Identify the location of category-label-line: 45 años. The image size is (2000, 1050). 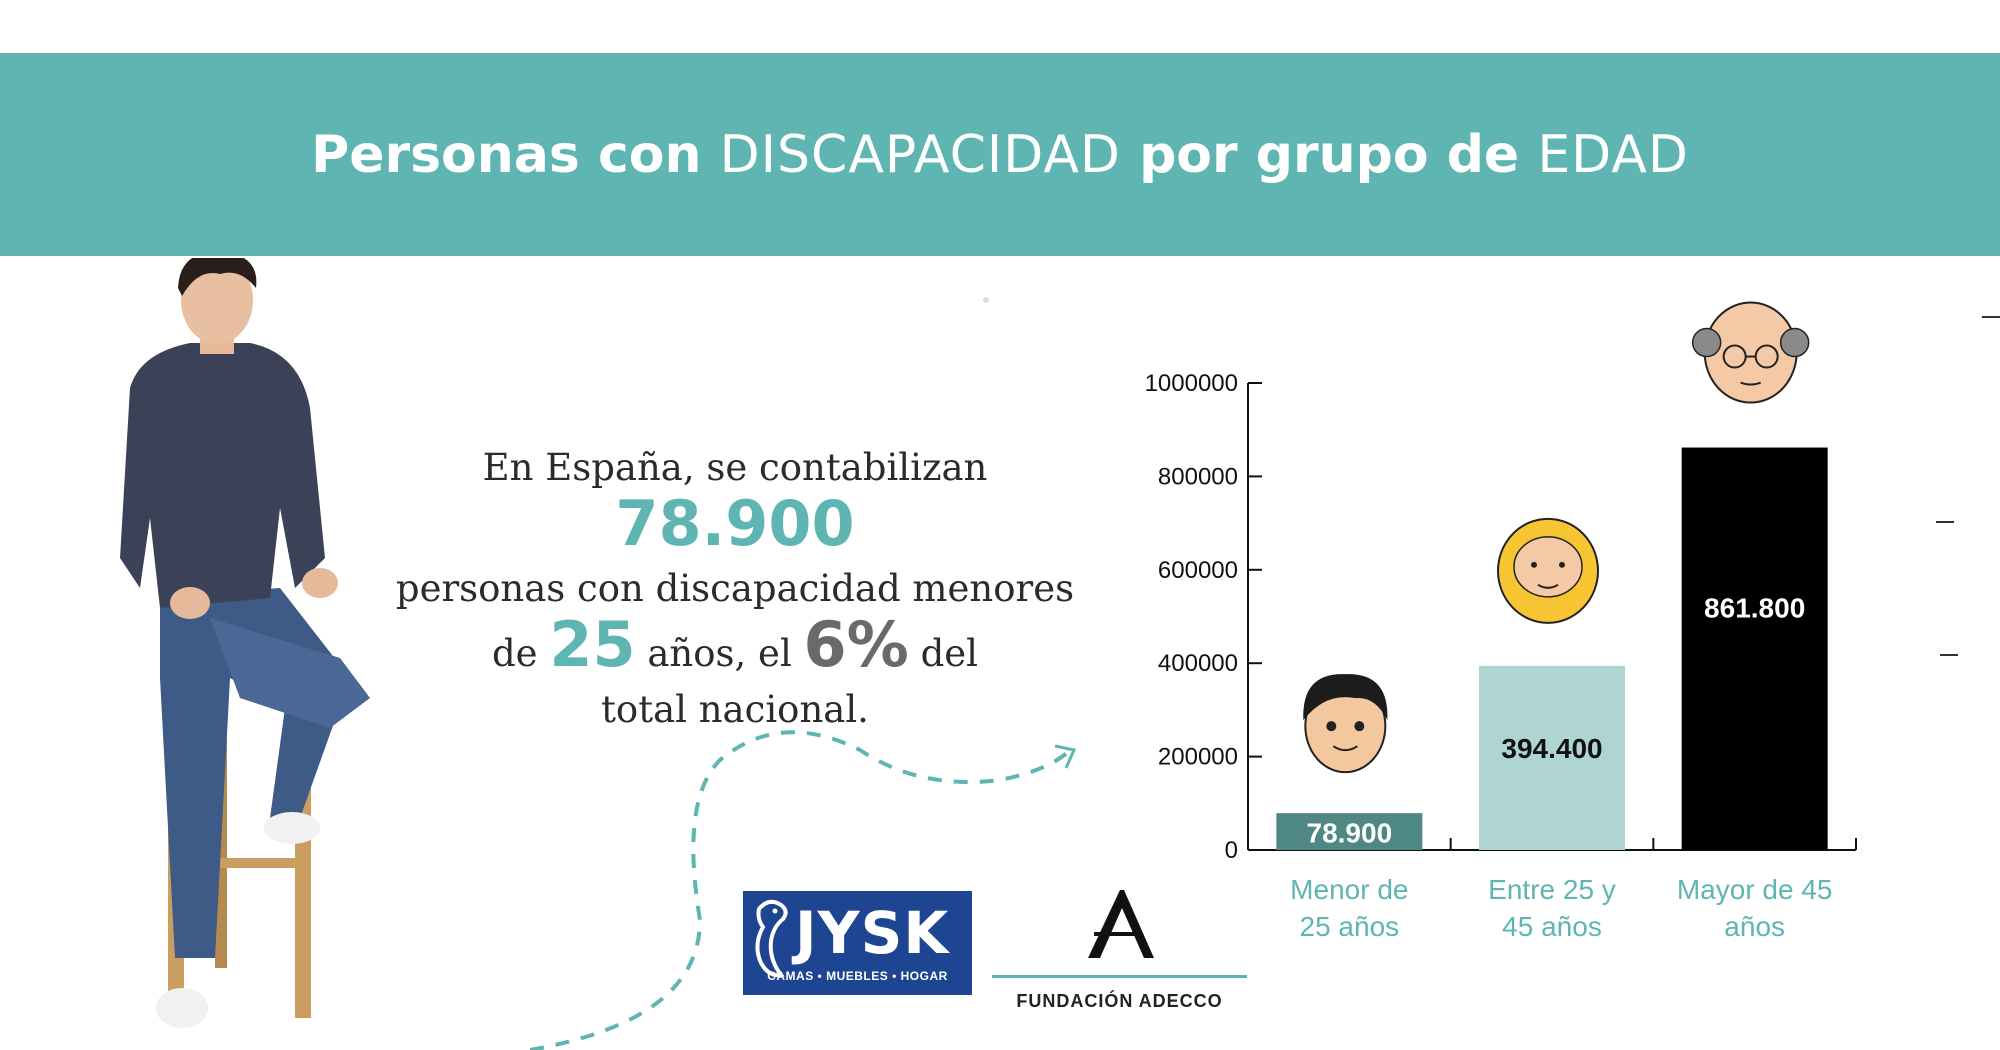
(1552, 926).